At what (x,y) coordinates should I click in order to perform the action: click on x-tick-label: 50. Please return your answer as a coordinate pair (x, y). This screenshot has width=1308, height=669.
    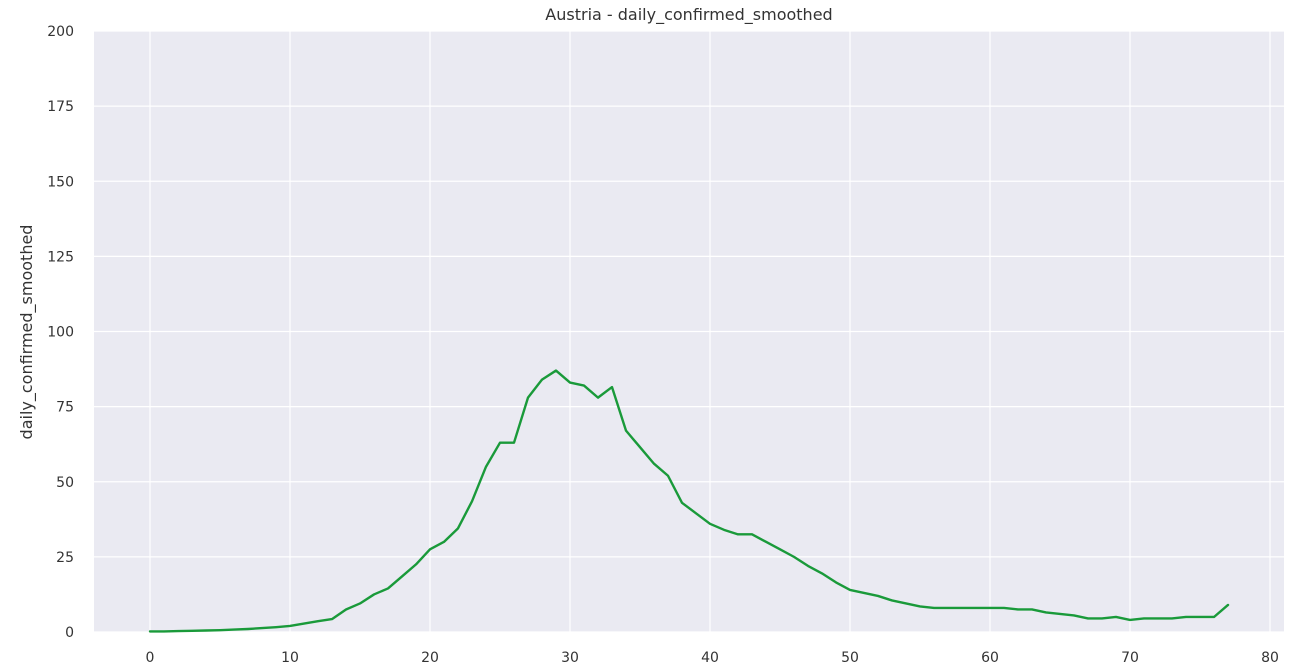
    Looking at the image, I should click on (850, 658).